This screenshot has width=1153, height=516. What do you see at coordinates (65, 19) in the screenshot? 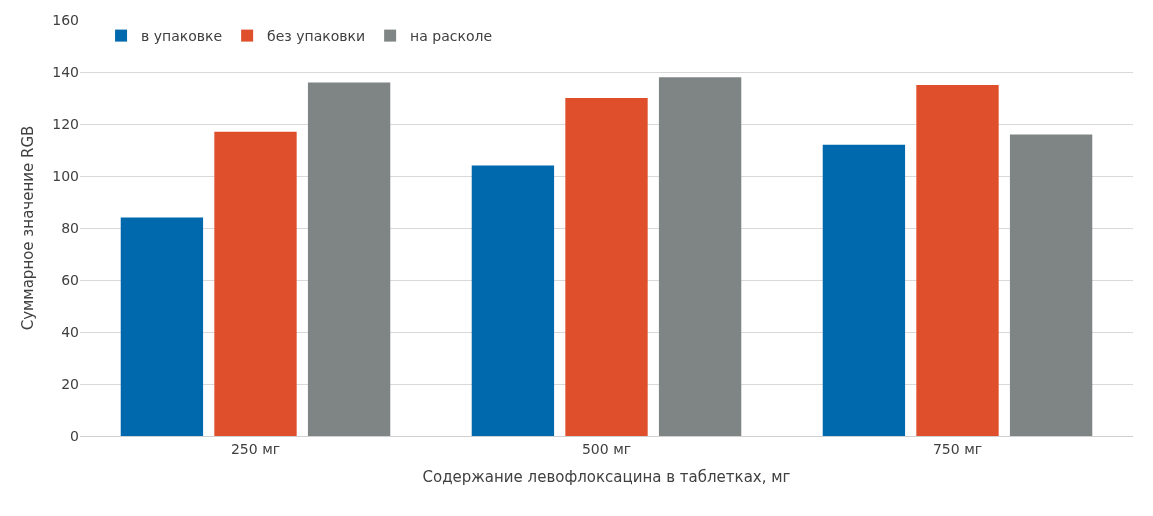
I see `y-tick-label: 160` at bounding box center [65, 19].